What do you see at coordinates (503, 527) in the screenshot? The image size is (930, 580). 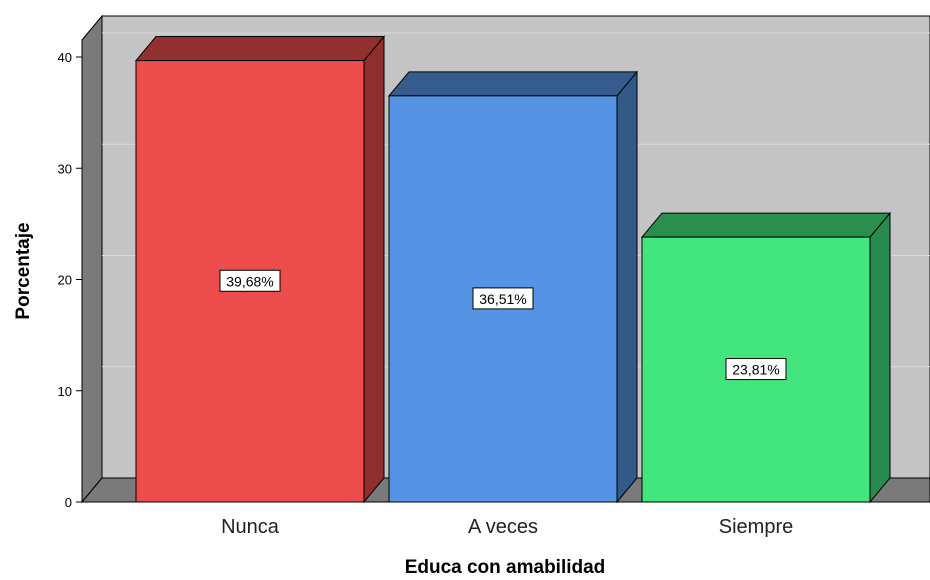 I see `x-tick-label: A veces` at bounding box center [503, 527].